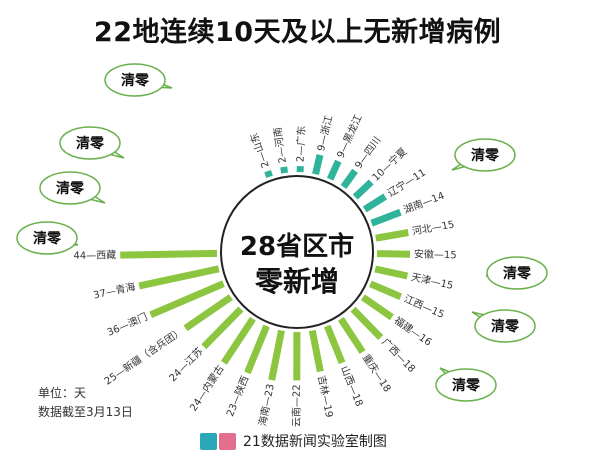 The width and height of the screenshot is (595, 476). I want to click on bar-重庆, so click(351, 335).